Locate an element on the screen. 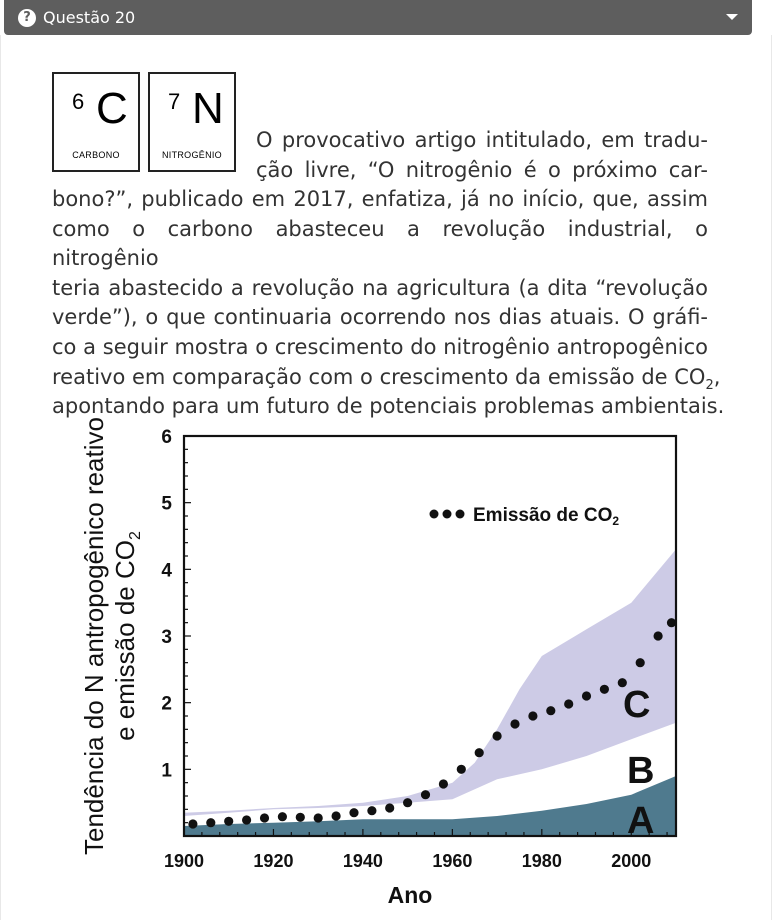 The height and width of the screenshot is (920, 774). chevron-down-icon is located at coordinates (732, 17).